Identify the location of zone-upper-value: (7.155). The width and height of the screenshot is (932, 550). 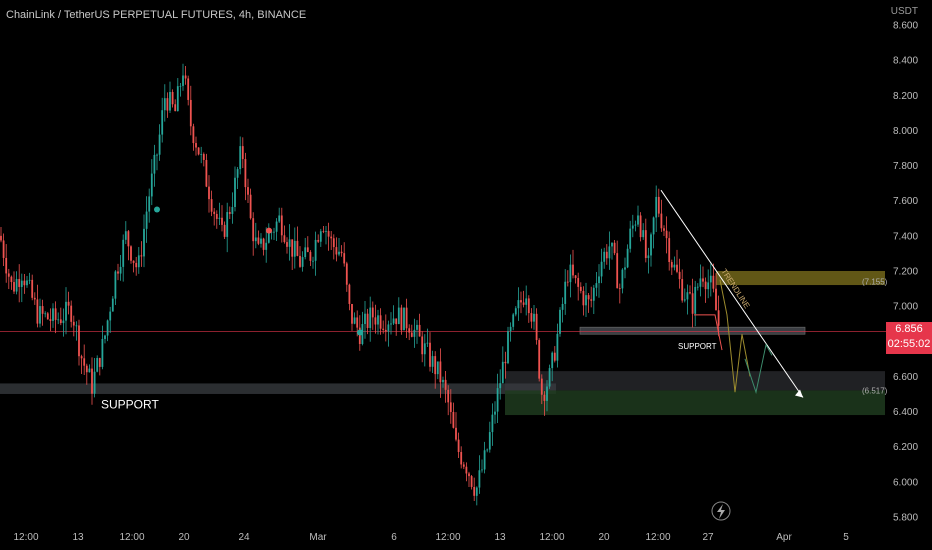
(875, 282).